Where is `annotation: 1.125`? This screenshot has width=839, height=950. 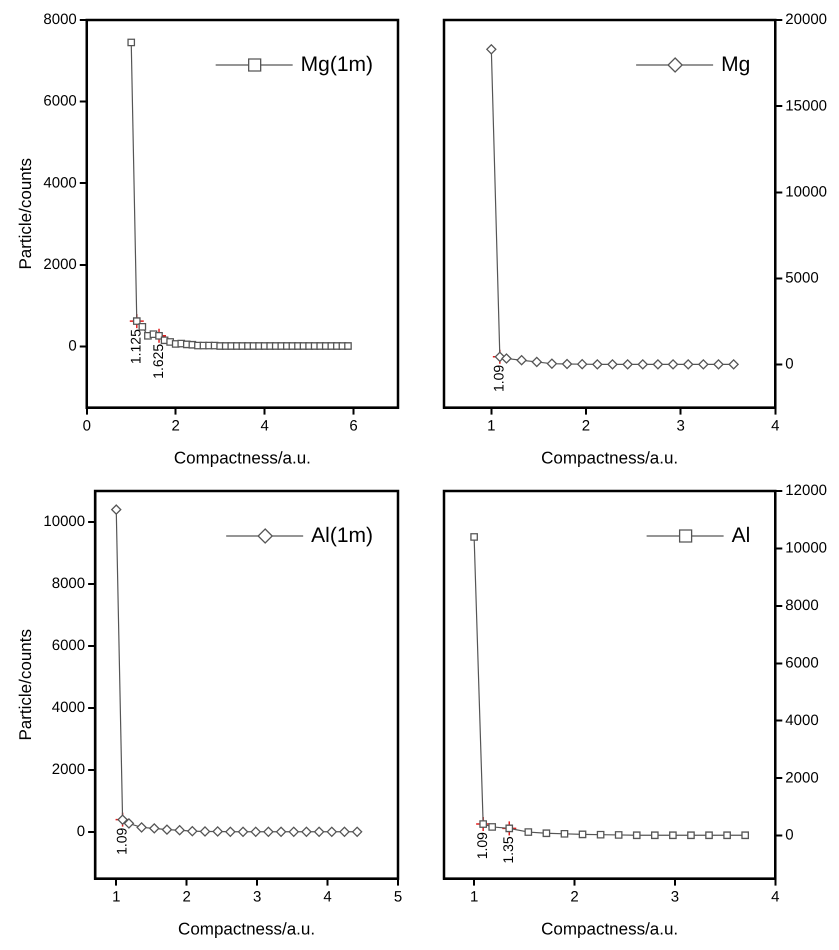
annotation: 1.125 is located at coordinates (136, 346).